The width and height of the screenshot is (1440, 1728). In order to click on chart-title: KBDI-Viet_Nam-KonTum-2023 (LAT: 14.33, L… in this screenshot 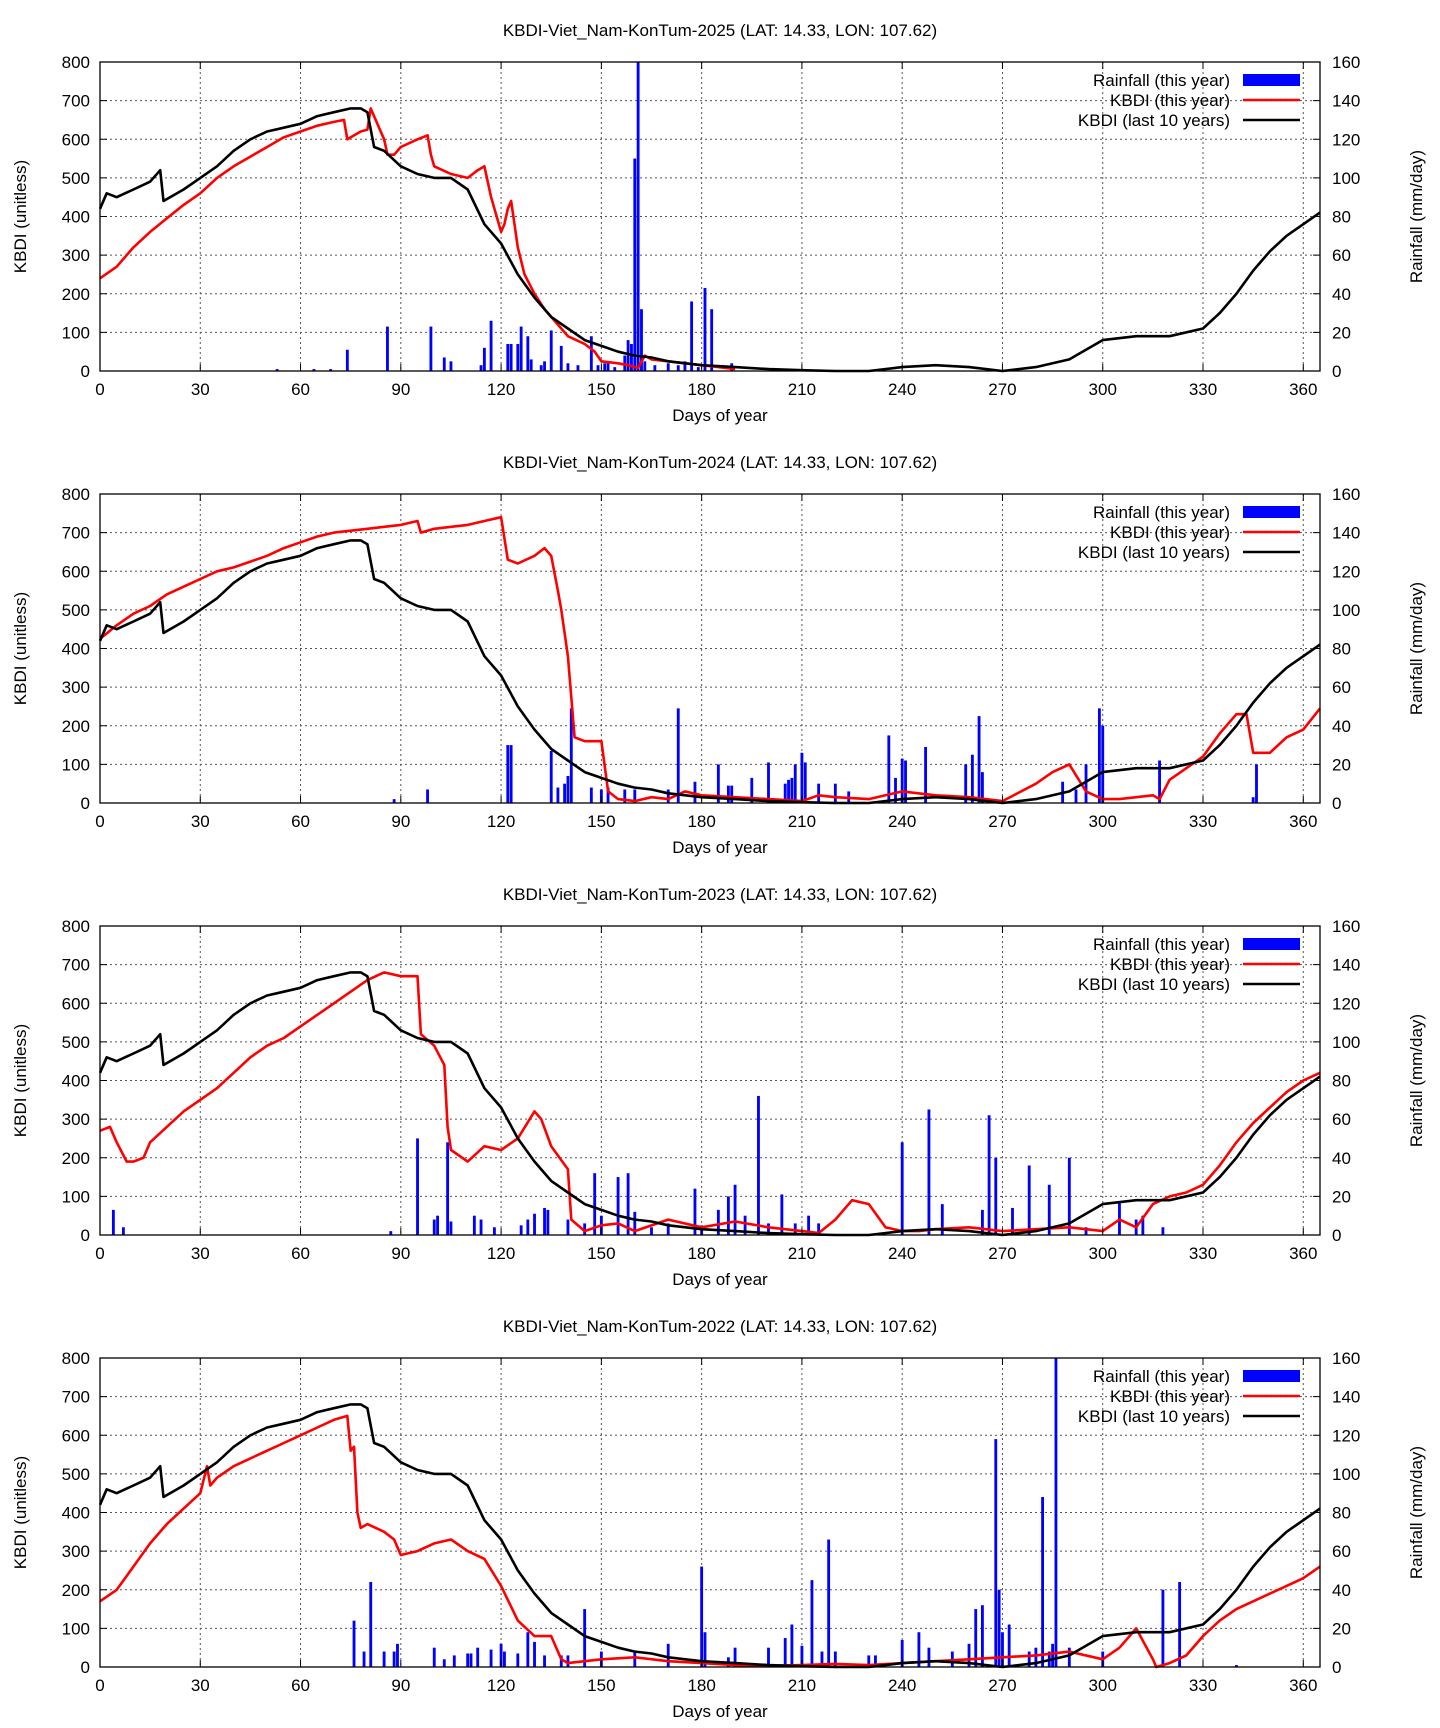, I will do `click(720, 894)`.